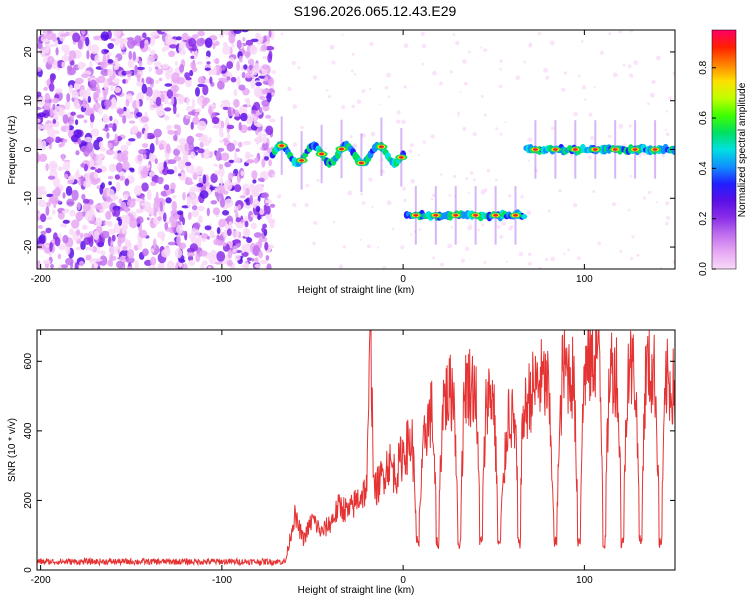 This screenshot has width=750, height=600. What do you see at coordinates (222, 279) in the screenshot?
I see `x-tick-label: -100` at bounding box center [222, 279].